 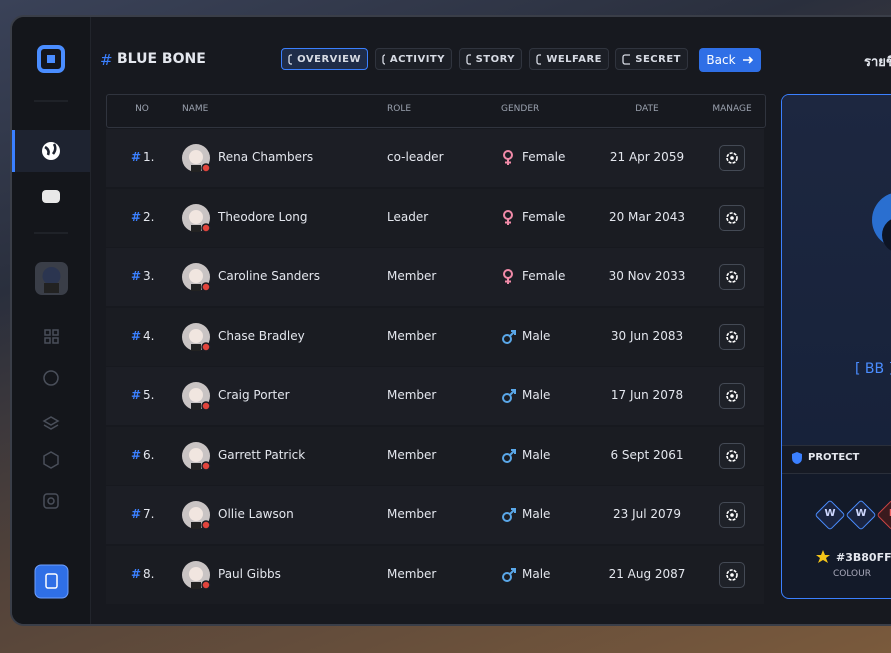 What do you see at coordinates (269, 276) in the screenshot?
I see `member-name: Caroline Sanders` at bounding box center [269, 276].